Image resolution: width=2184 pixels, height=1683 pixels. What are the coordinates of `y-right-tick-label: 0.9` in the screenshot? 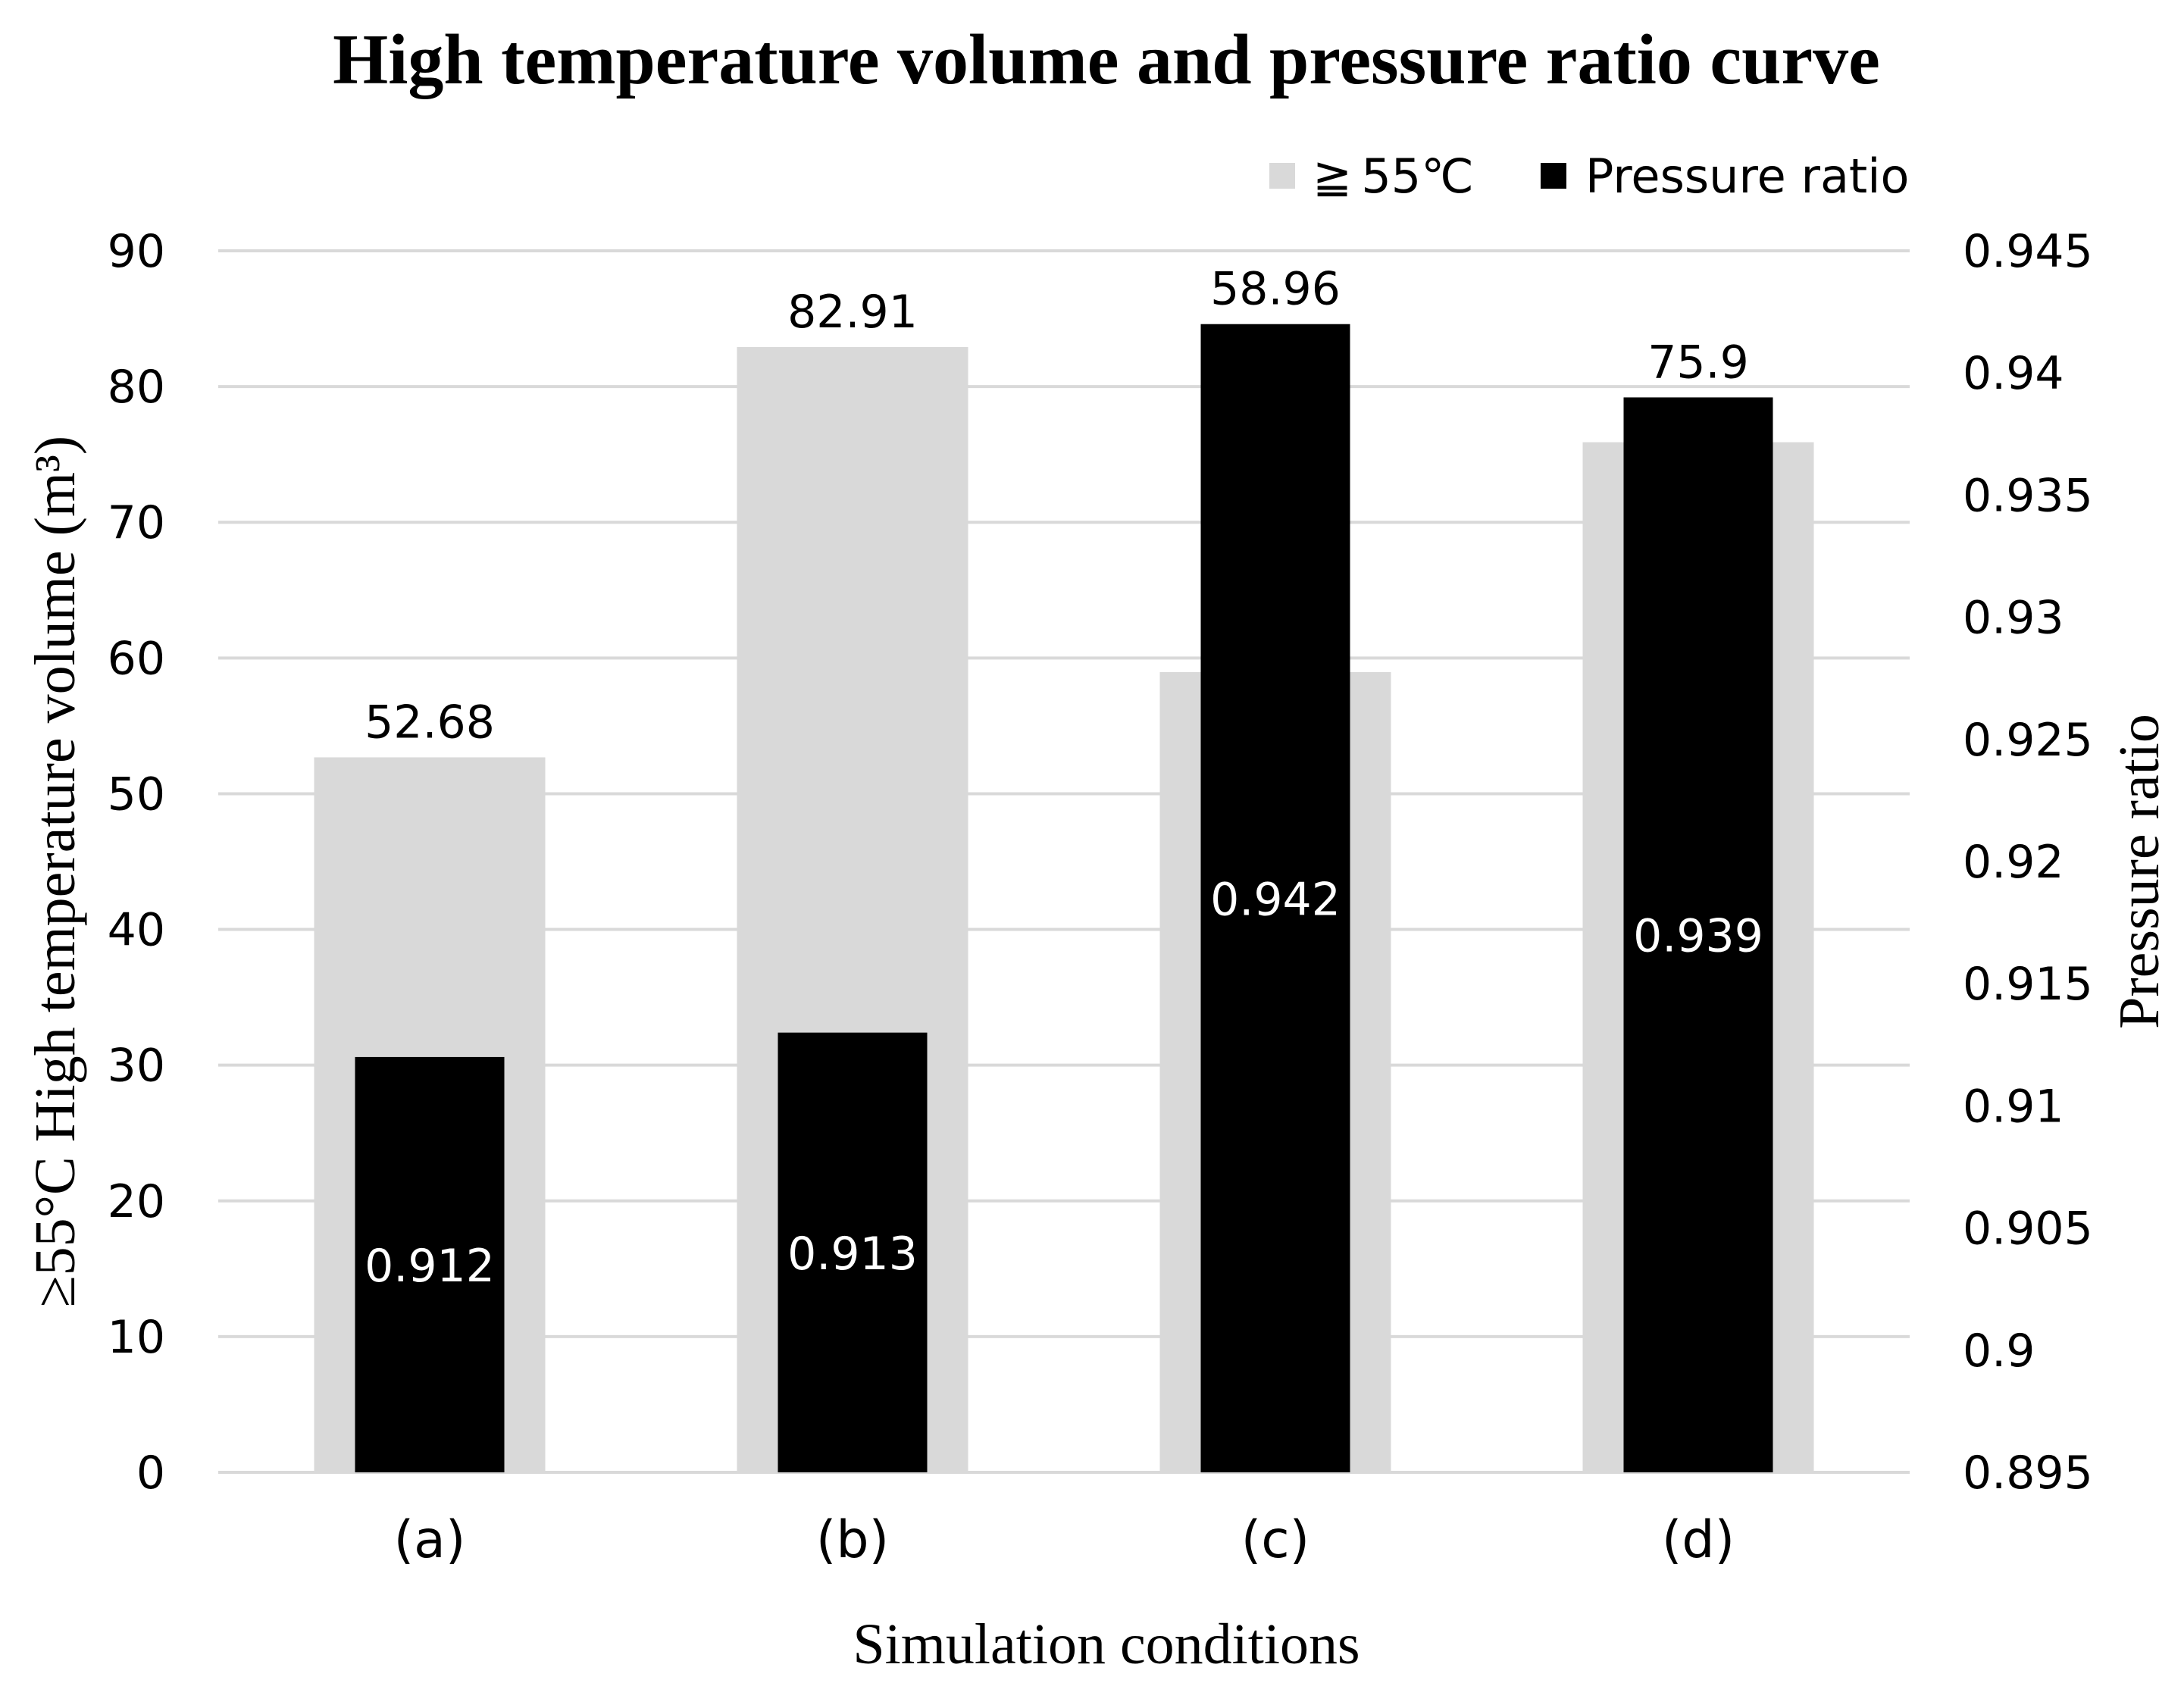 It's located at (1999, 1351).